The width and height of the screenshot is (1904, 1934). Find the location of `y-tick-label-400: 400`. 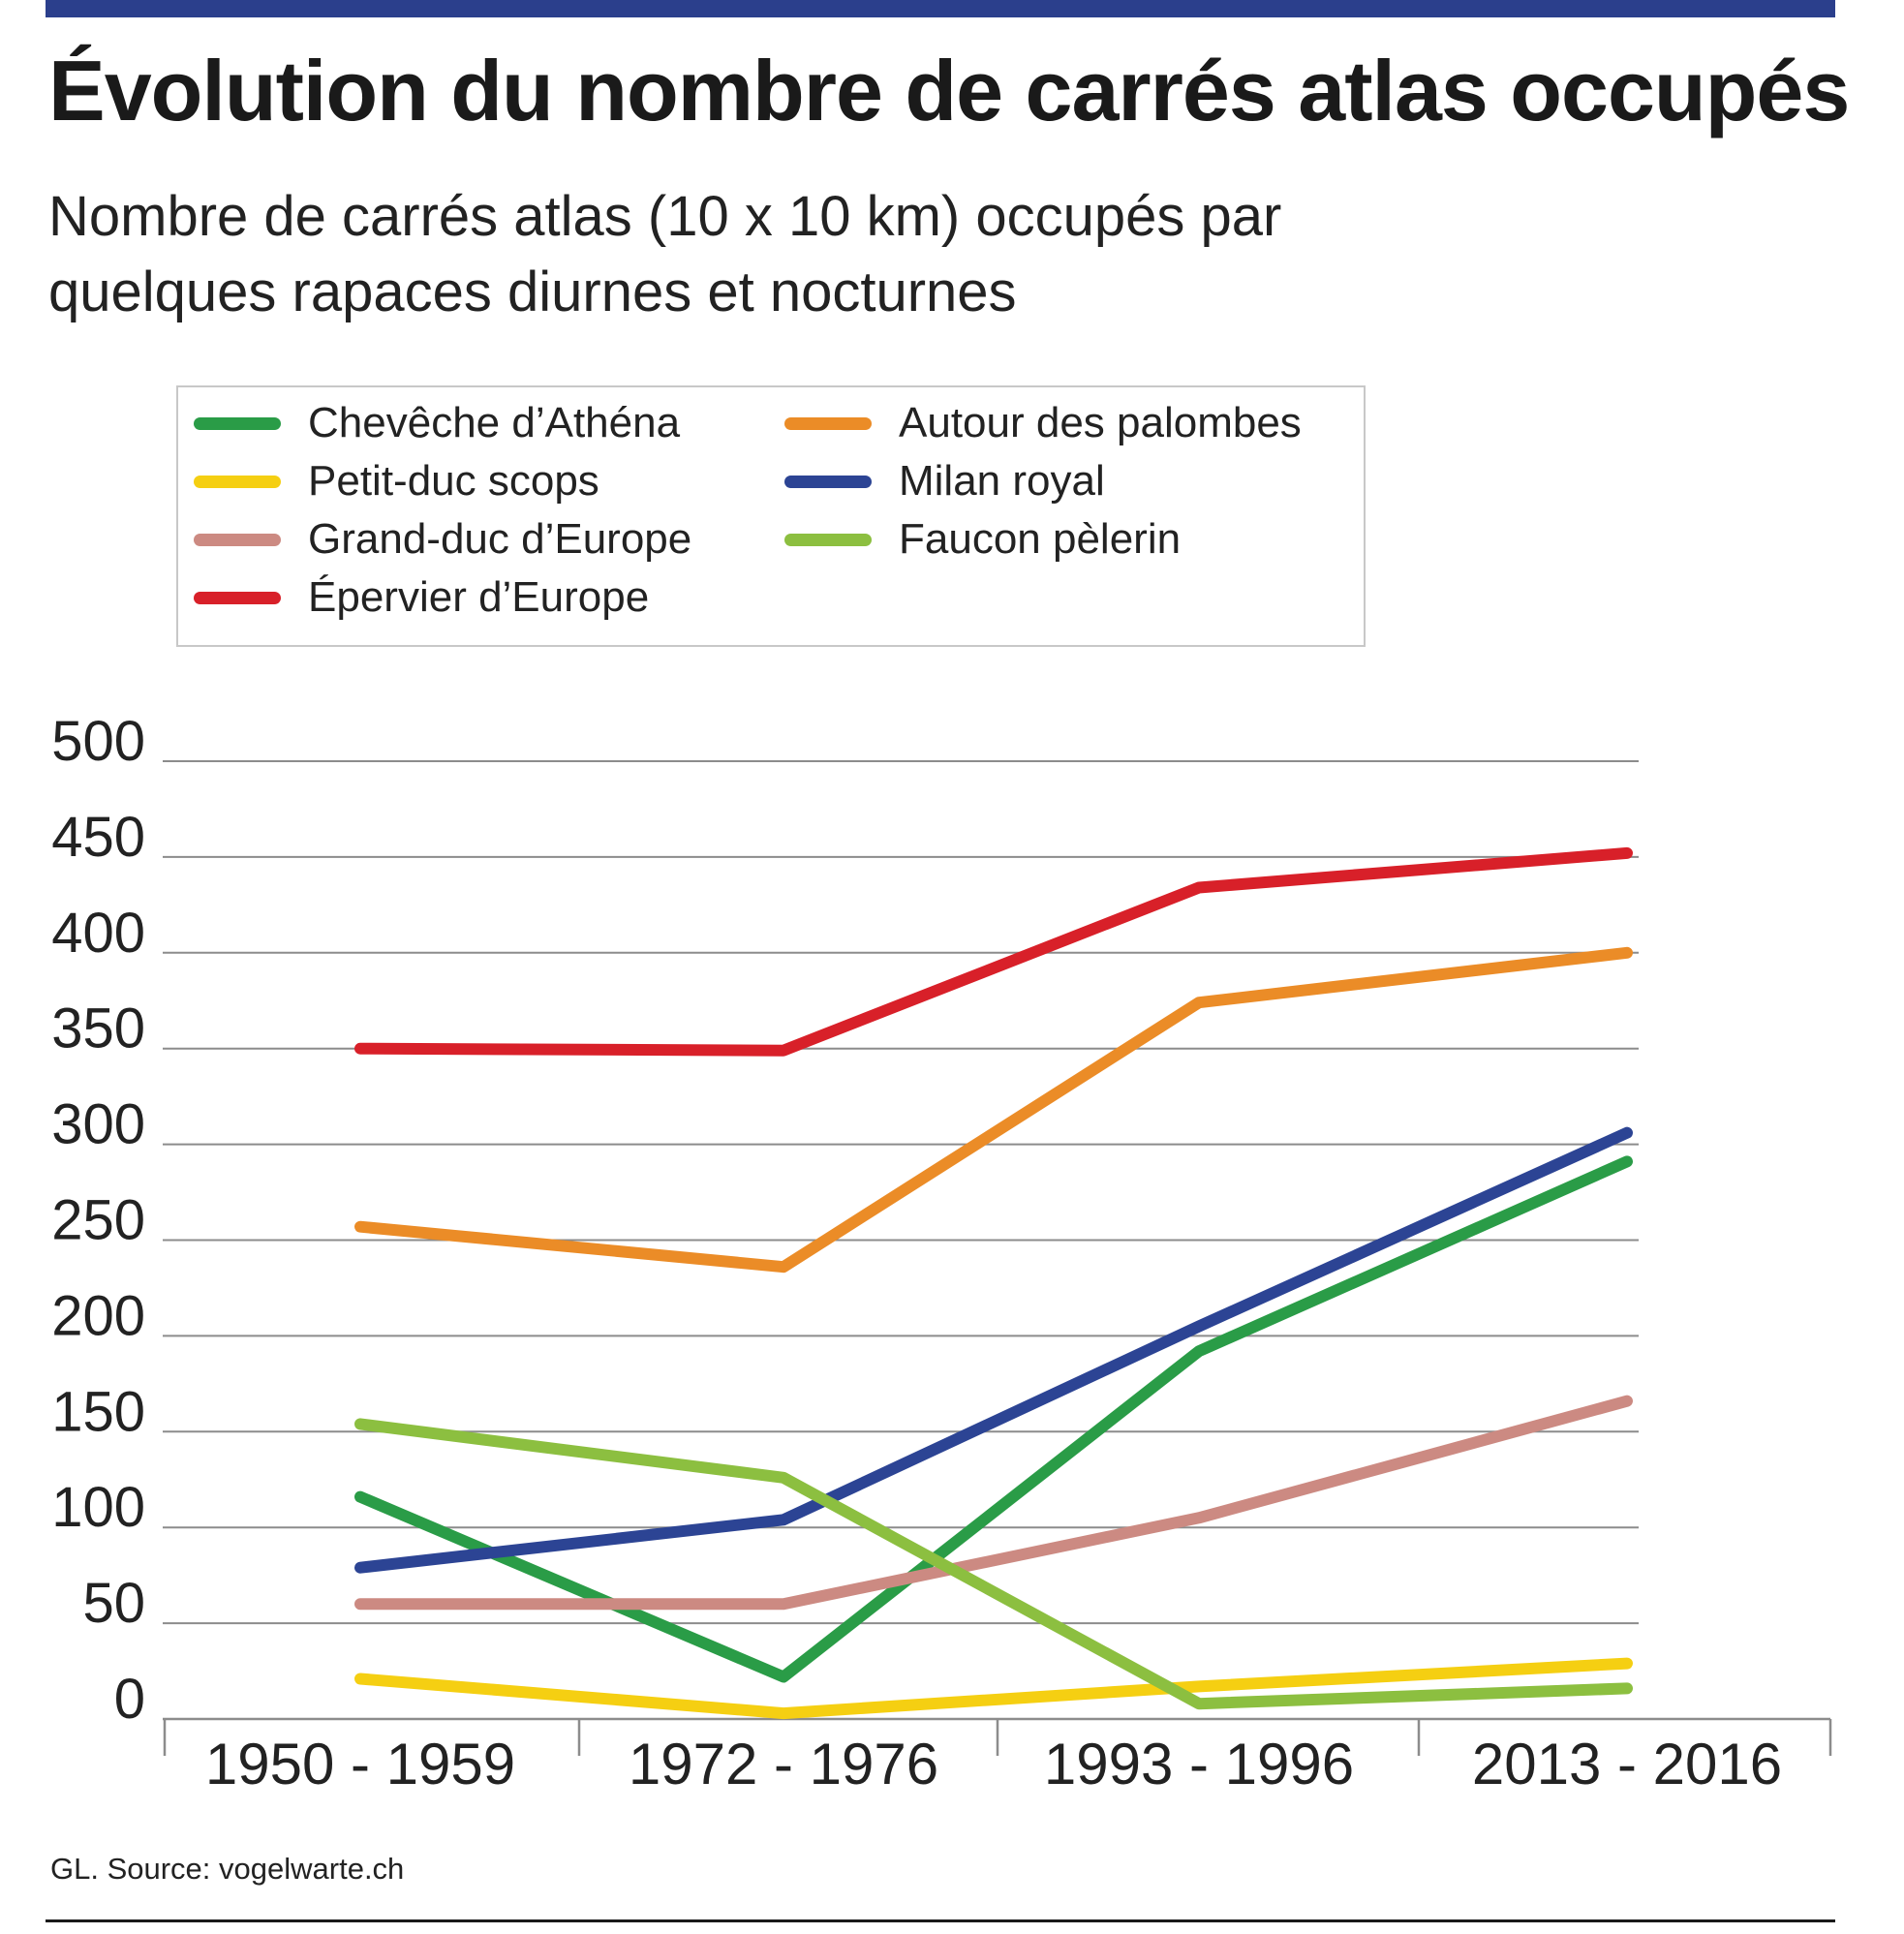

y-tick-label-400: 400 is located at coordinates (98, 934).